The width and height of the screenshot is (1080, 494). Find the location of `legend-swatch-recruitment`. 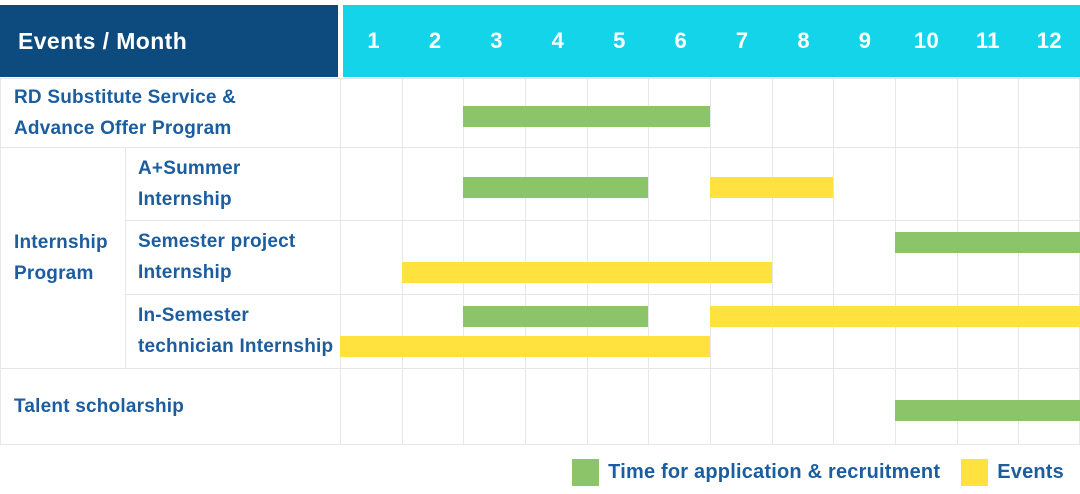

legend-swatch-recruitment is located at coordinates (586, 472).